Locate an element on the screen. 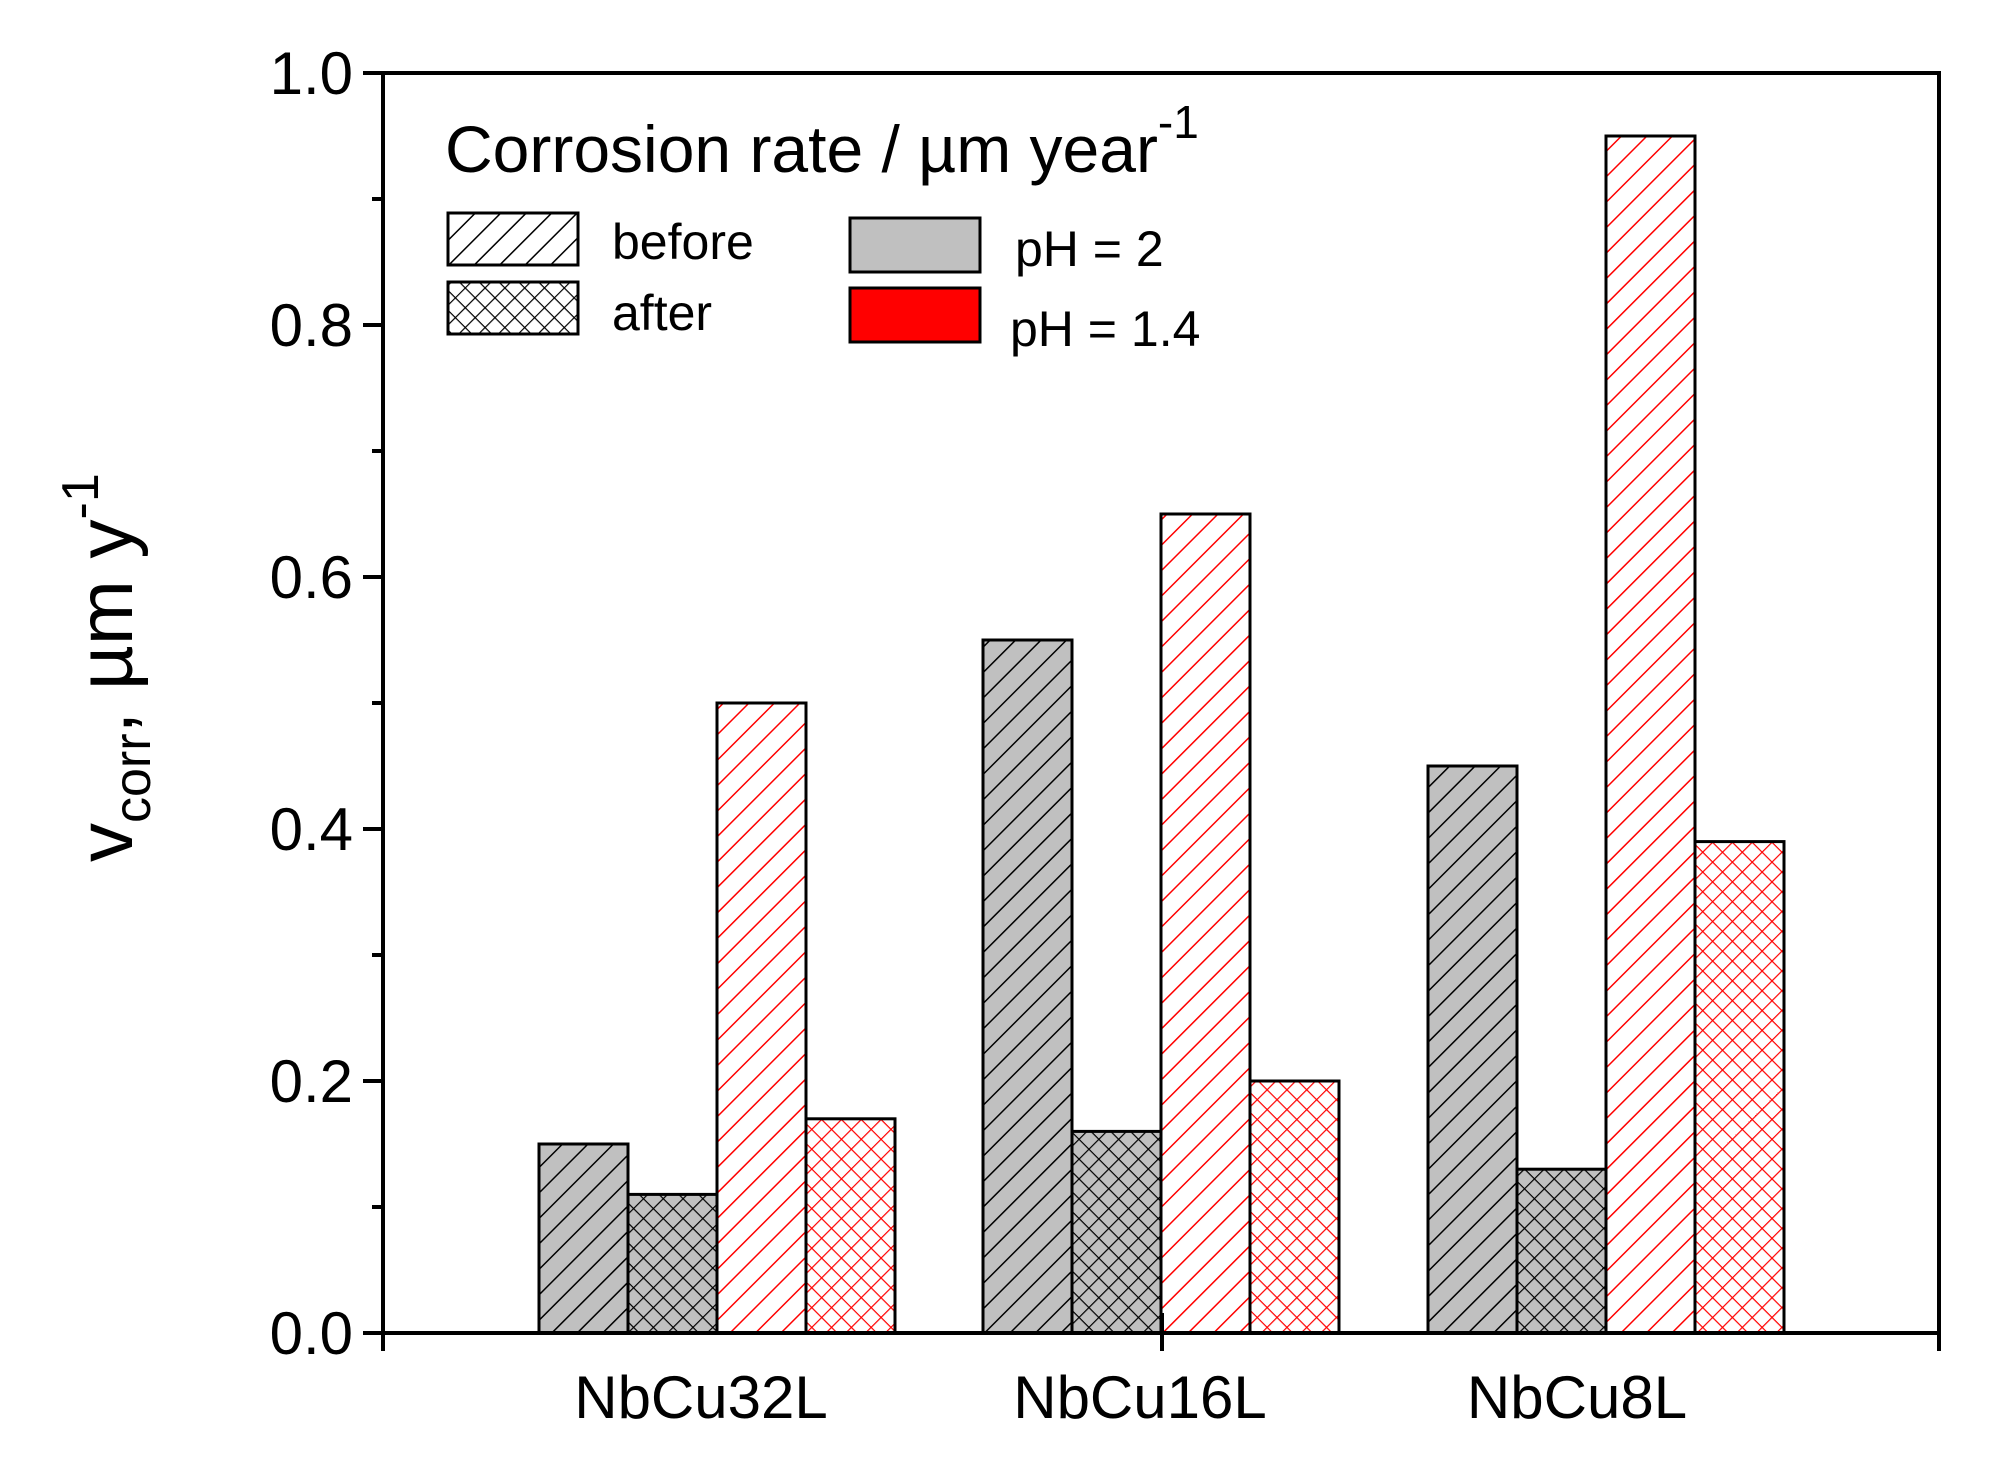  bar-nbcu16l-after-ph14 is located at coordinates (1294, 1207).